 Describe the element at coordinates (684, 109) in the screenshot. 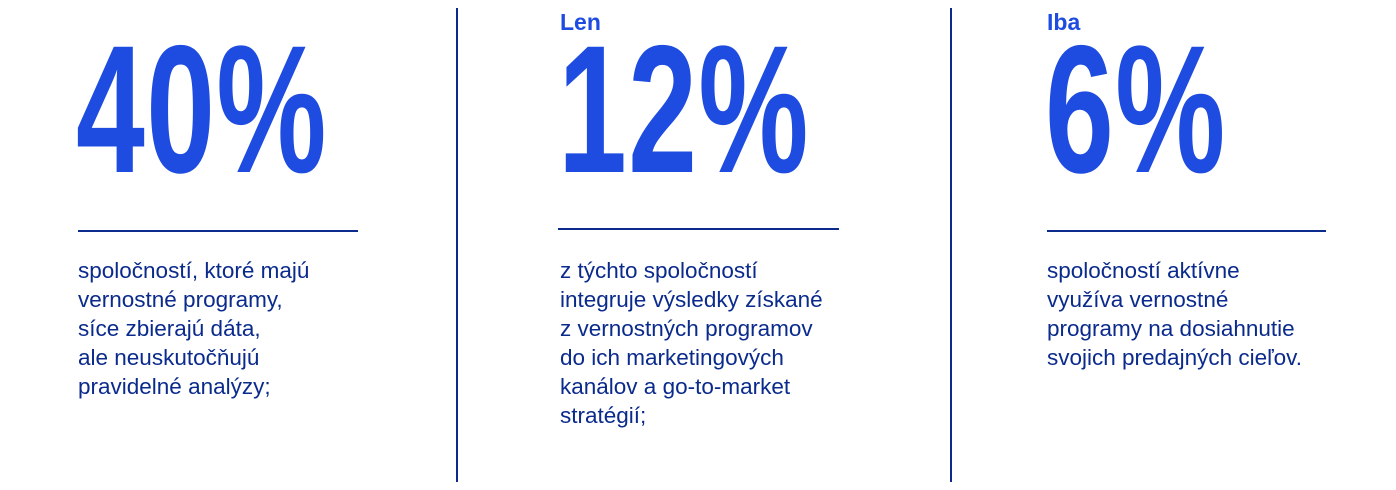

I see `stat-value: 12%` at that location.